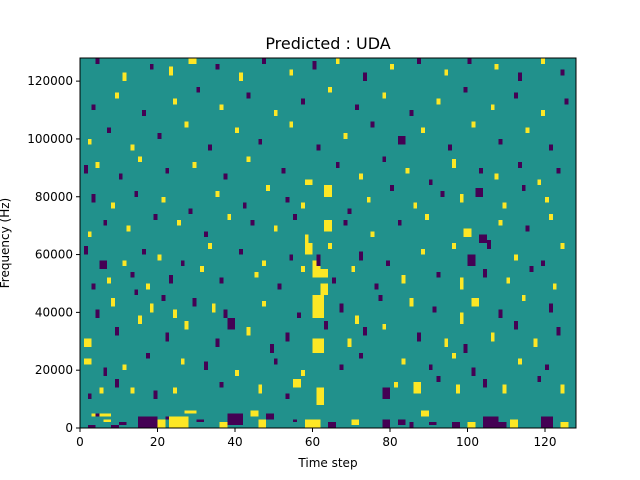  Describe the element at coordinates (316, 438) in the screenshot. I see `x-axis: 0 20 40 60 80 100 120` at that location.